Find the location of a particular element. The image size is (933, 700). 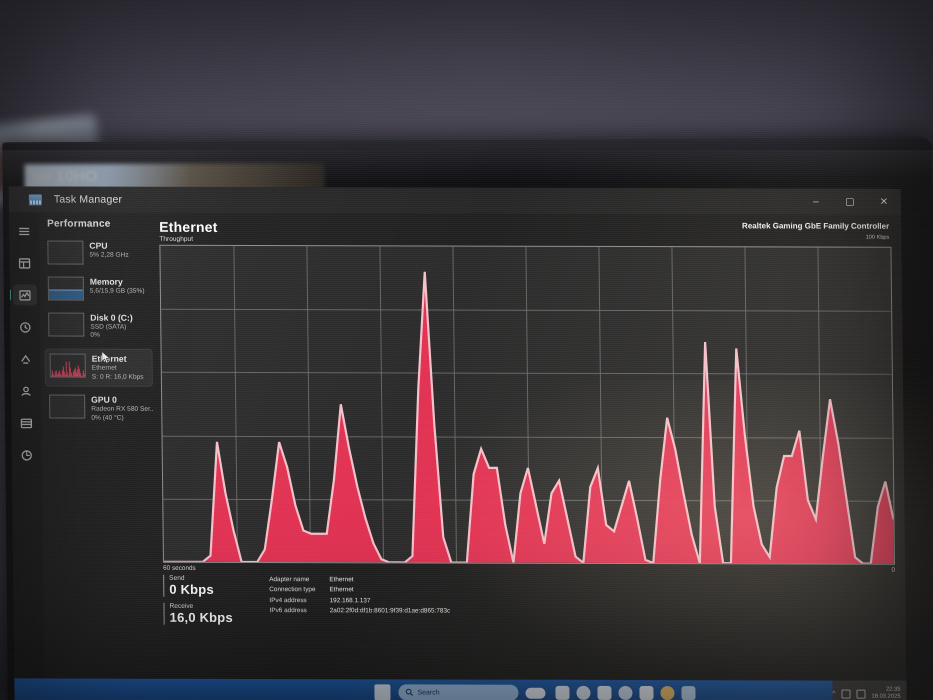

taskbar-icons is located at coordinates (625, 692).